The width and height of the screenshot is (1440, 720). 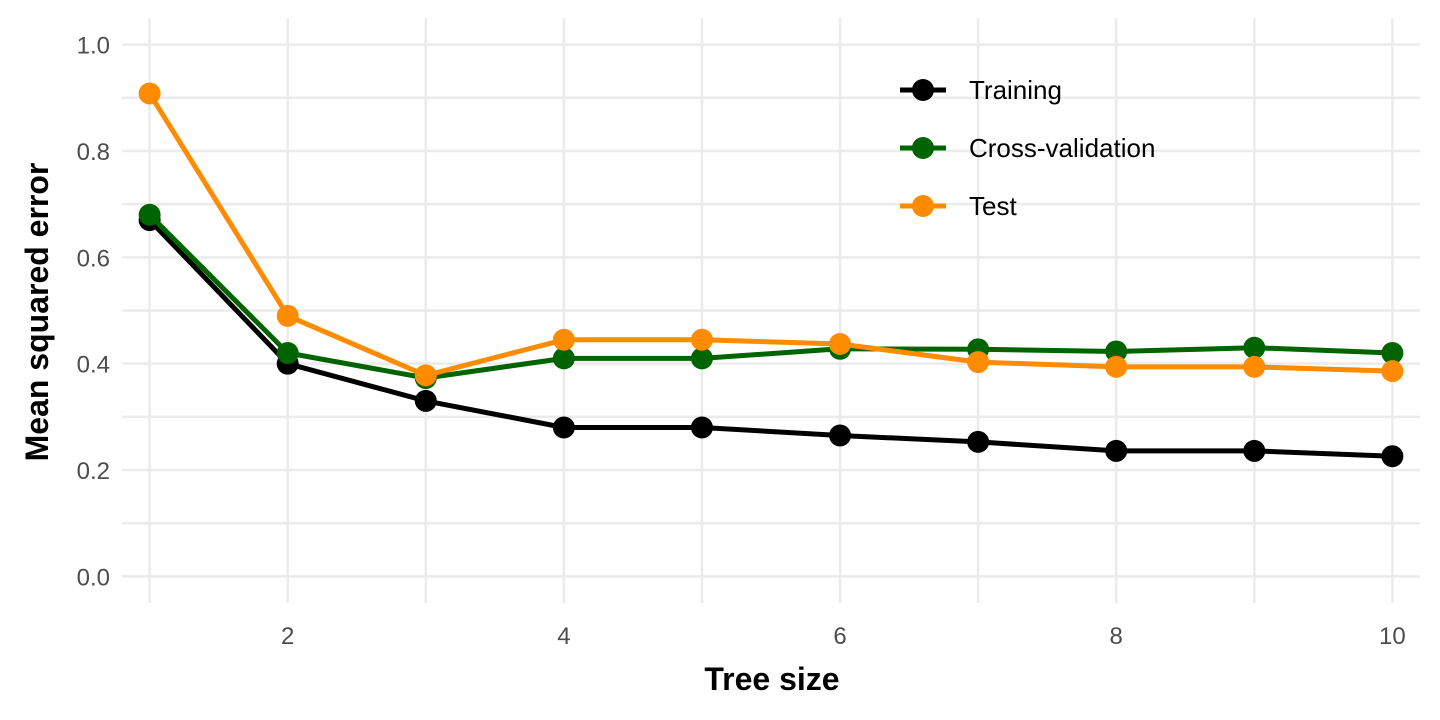 I want to click on x-axis-tick-labels: 2 4 6 8 10, so click(x=843, y=636).